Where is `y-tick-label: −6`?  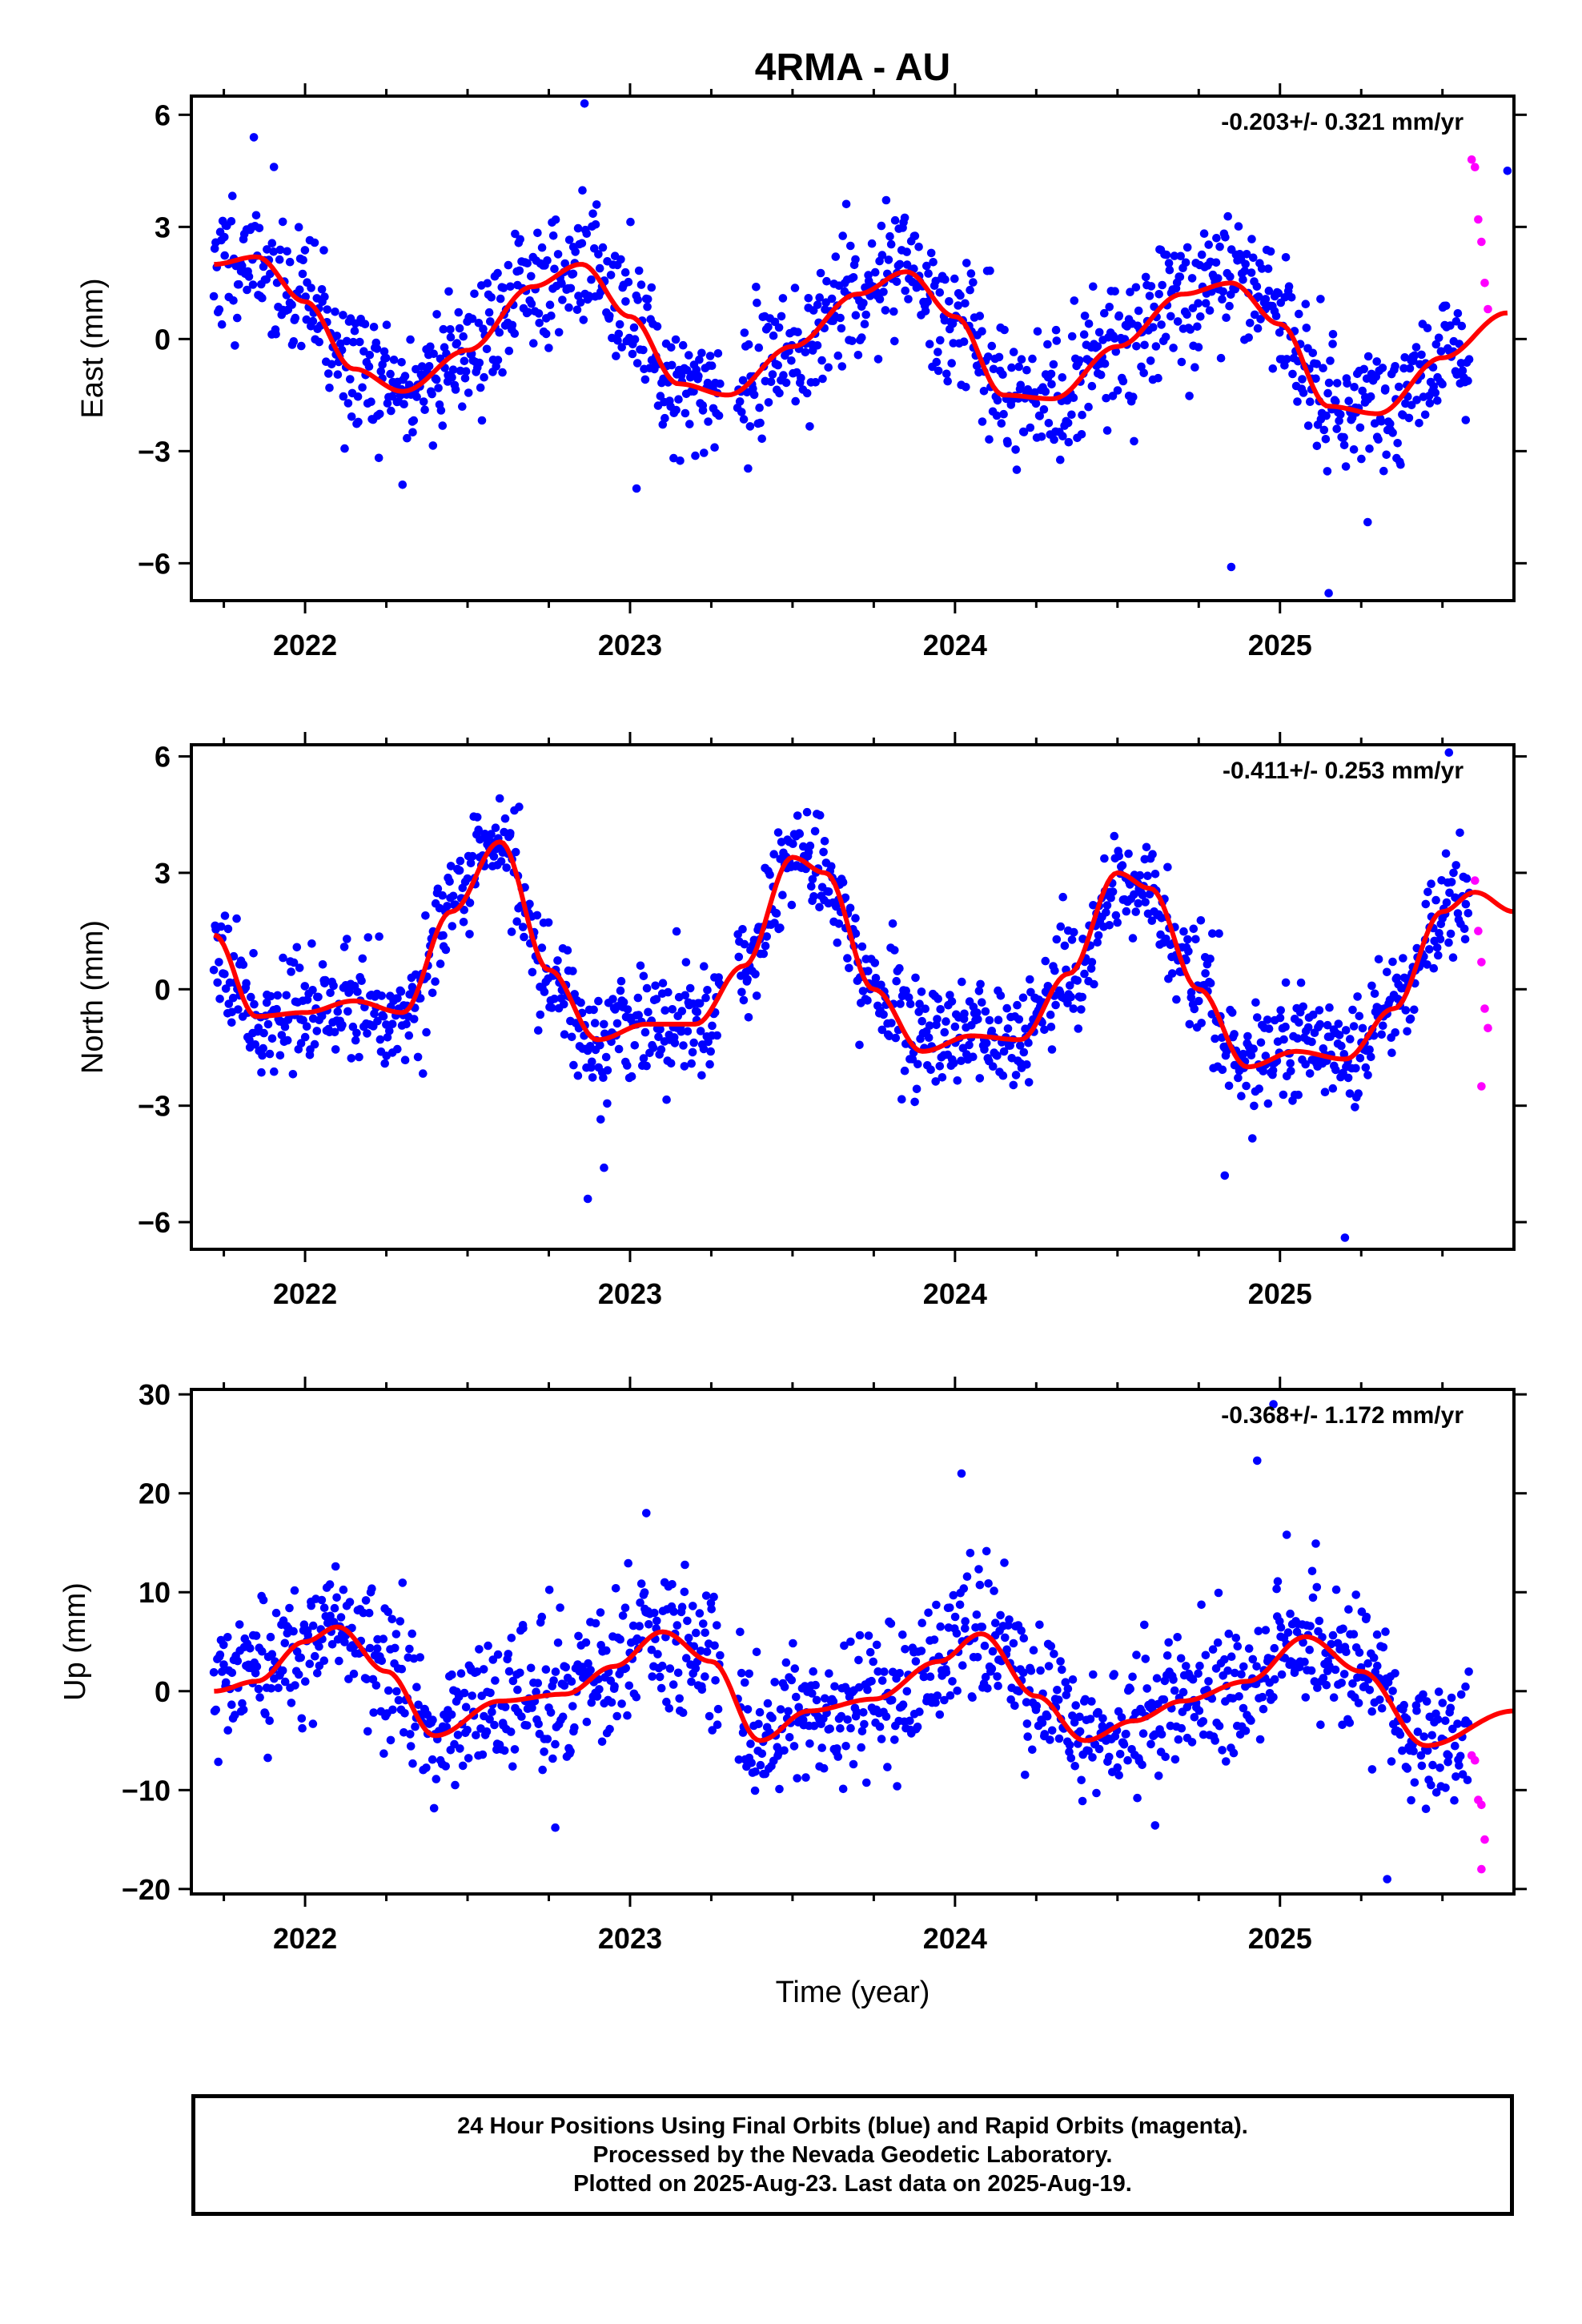
y-tick-label: −6 is located at coordinates (154, 1222).